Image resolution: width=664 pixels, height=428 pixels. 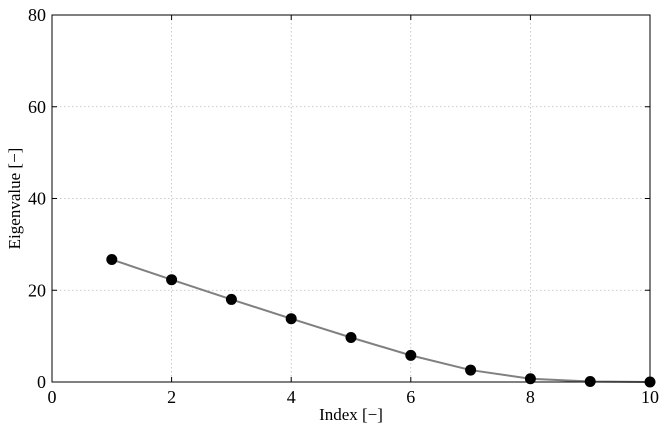 I want to click on y-tick-label: 40, so click(x=37, y=199).